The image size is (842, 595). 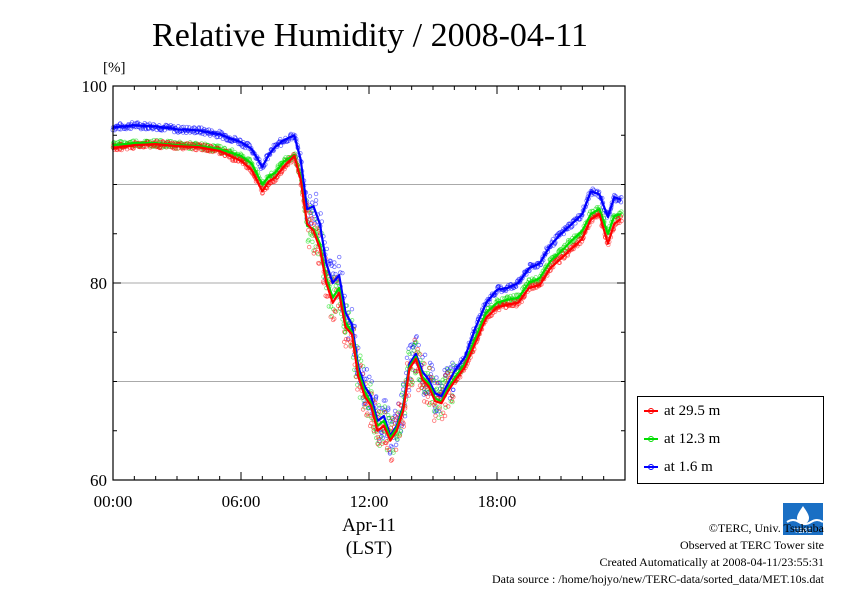 I want to click on legend-swatch-blue, so click(x=651, y=467).